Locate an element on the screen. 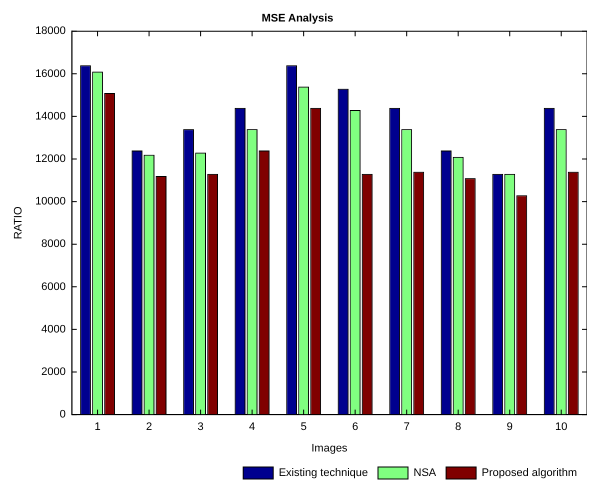 This screenshot has height=497, width=595. x-tick-label: 9 is located at coordinates (509, 427).